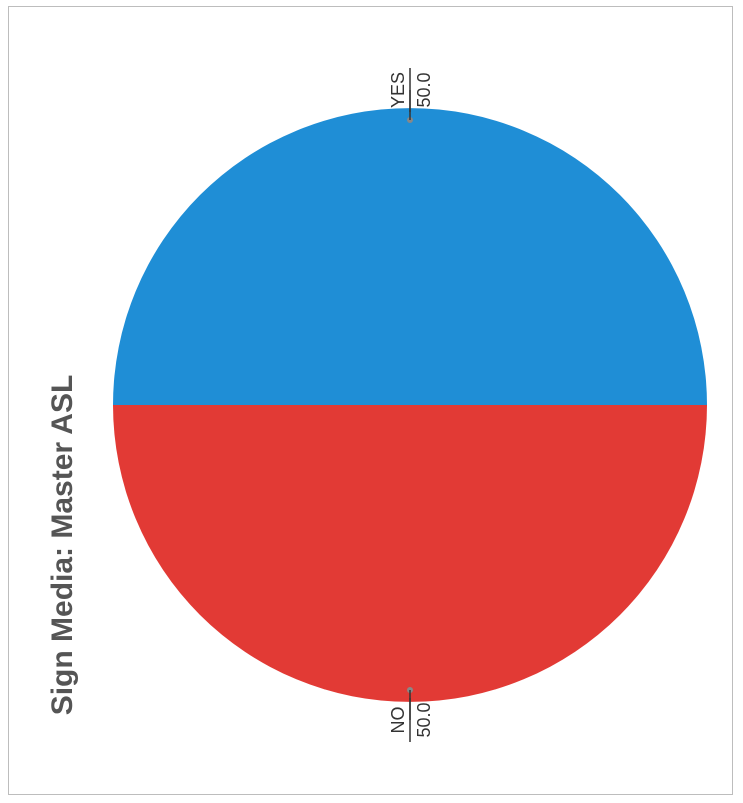 This screenshot has height=803, width=743. I want to click on slice-label-yes: YES, so click(398, 90).